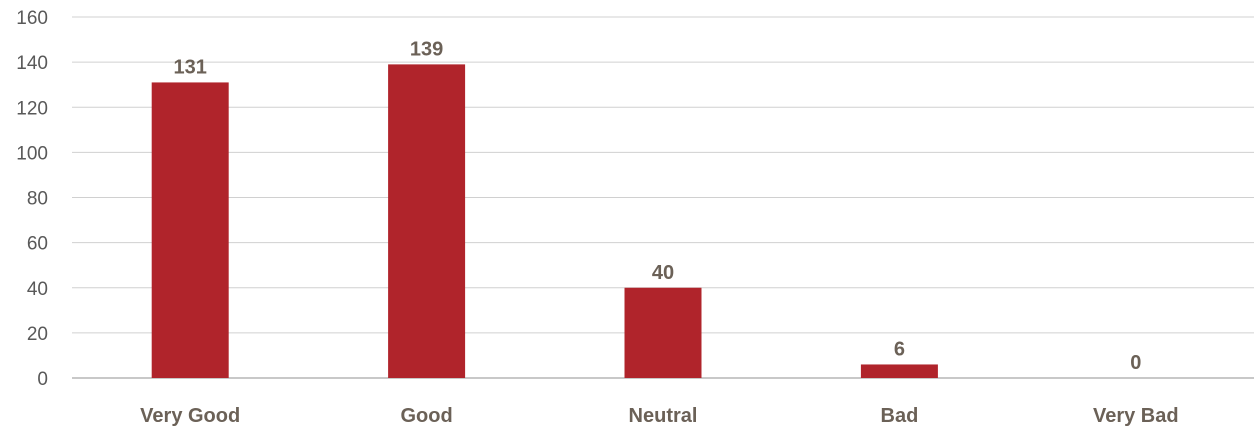 The image size is (1254, 430). Describe the element at coordinates (37, 334) in the screenshot. I see `y-tick-label: 20` at that location.